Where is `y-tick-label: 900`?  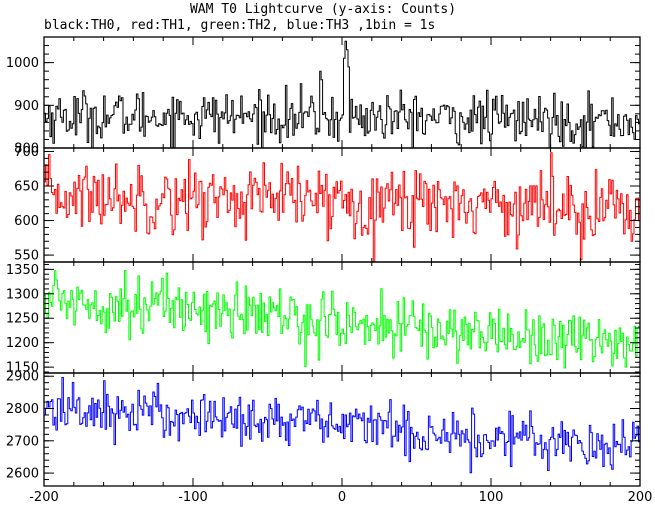
y-tick-label: 900 is located at coordinates (26, 106).